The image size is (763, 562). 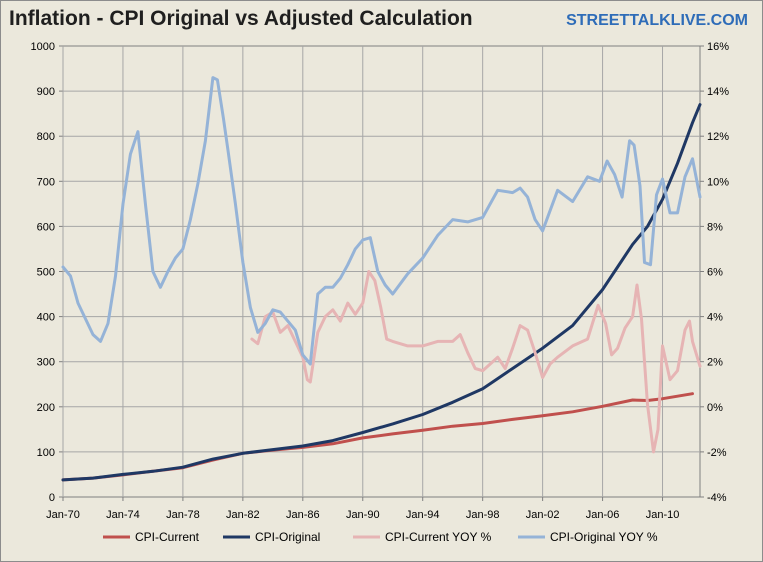 I want to click on x-tick-label: Jan-82, so click(x=243, y=515).